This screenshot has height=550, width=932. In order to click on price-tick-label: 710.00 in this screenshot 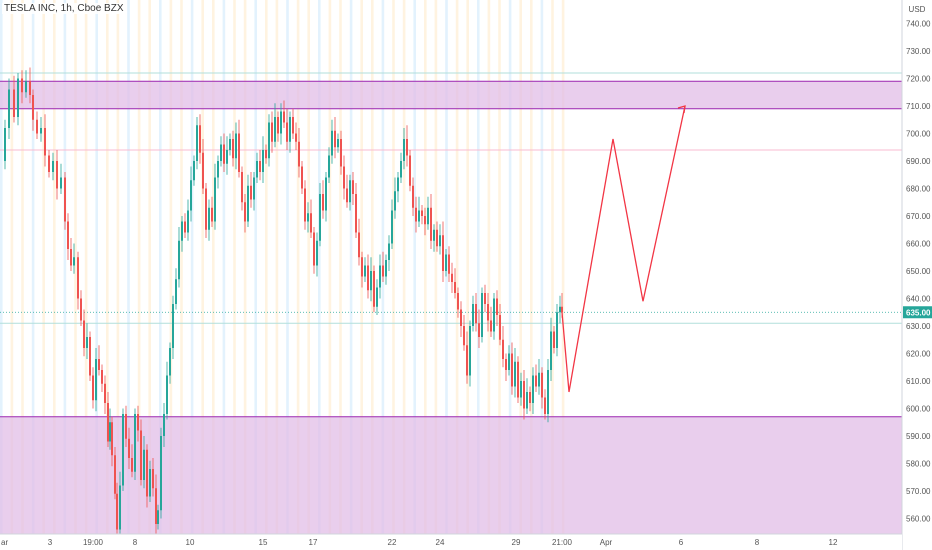, I will do `click(918, 106)`.